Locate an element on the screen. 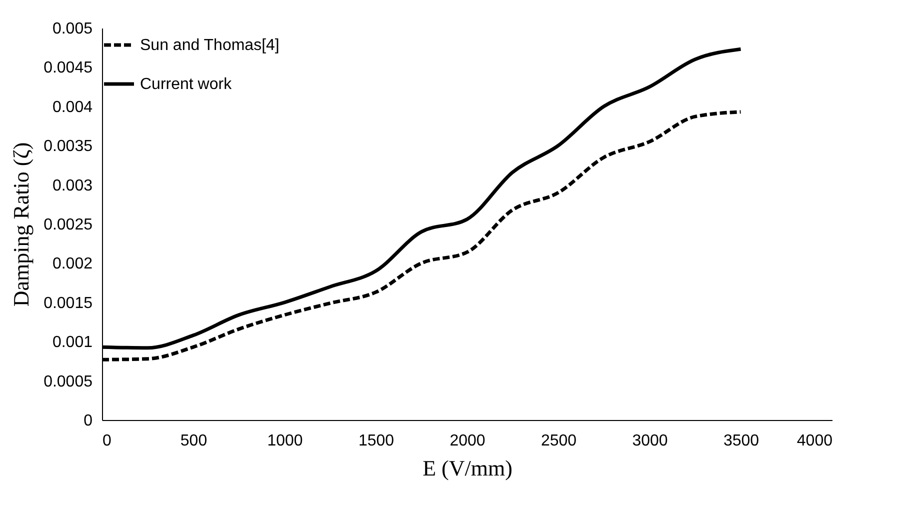 This screenshot has height=508, width=918. y-axis-title: Damping Ratio (ζ) is located at coordinates (21, 224).